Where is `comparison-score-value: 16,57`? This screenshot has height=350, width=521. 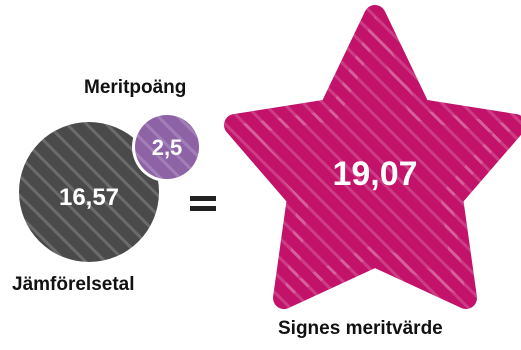 comparison-score-value: 16,57 is located at coordinates (89, 197).